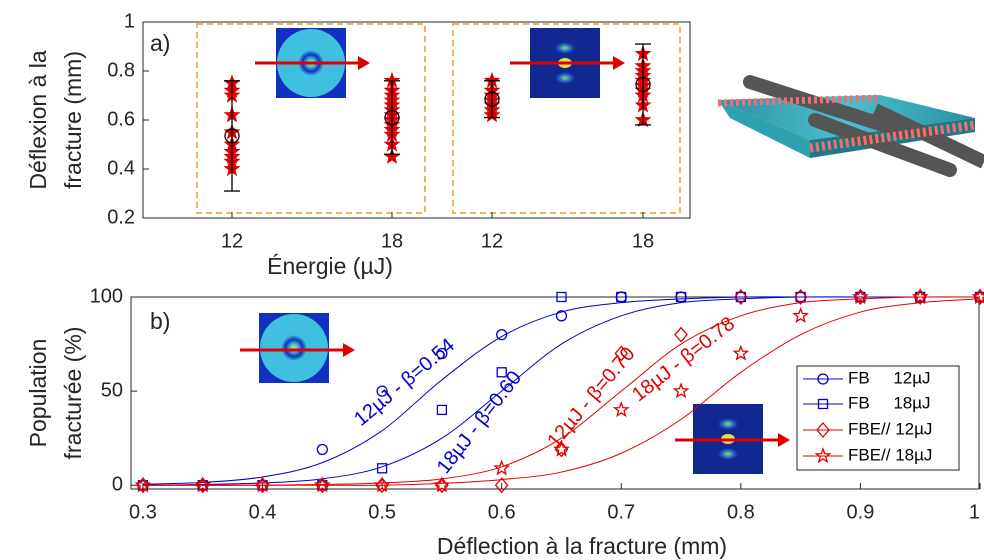  Describe the element at coordinates (73, 393) in the screenshot. I see `y-axis-label: fracturée (%)` at that location.